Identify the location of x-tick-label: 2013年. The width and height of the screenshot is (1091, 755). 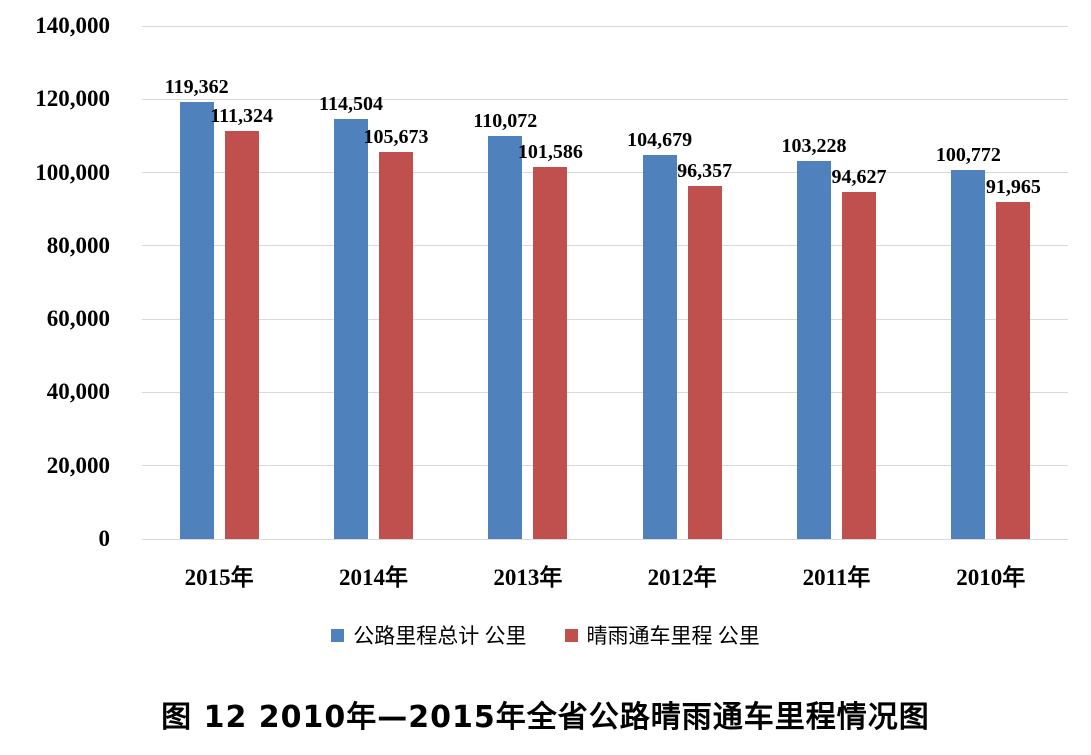
(528, 577).